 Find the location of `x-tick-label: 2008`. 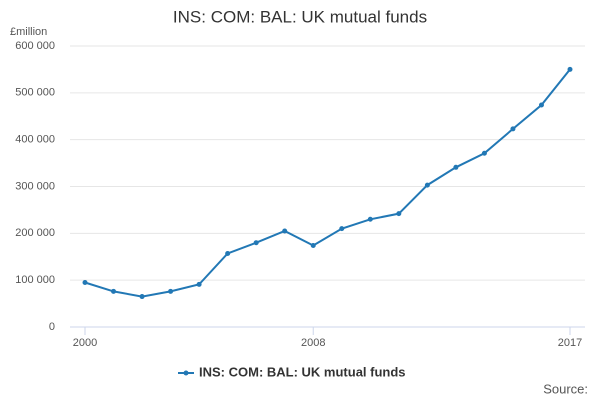

x-tick-label: 2008 is located at coordinates (313, 343).